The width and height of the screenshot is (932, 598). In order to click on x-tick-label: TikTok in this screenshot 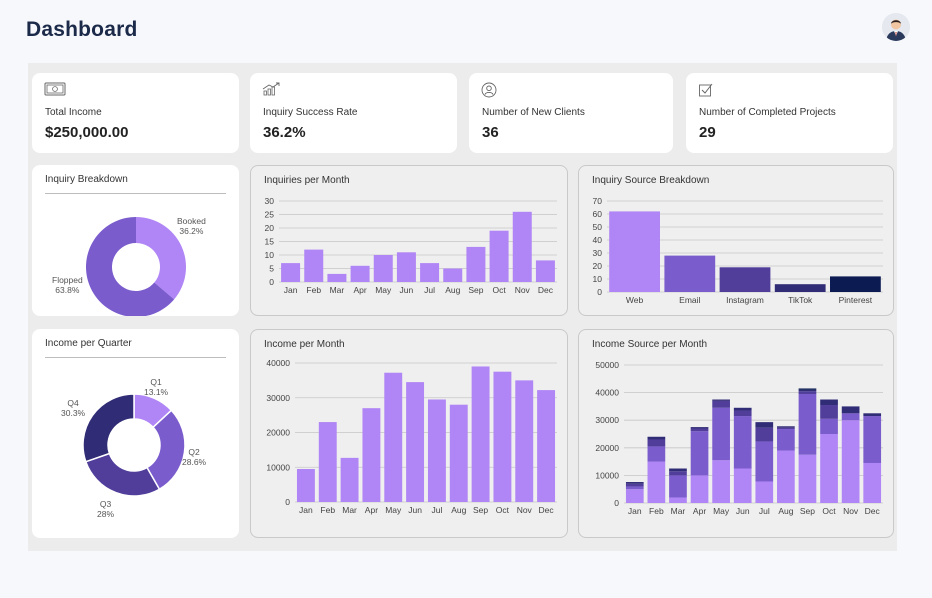, I will do `click(800, 300)`.